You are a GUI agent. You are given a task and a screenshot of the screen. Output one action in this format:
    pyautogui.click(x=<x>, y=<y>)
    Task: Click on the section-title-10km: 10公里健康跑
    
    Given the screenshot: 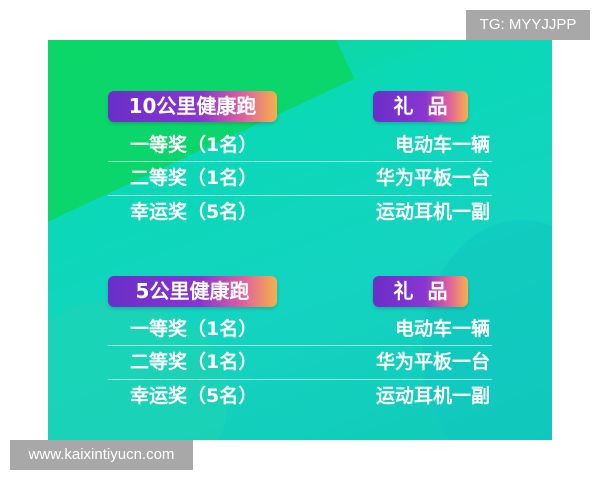 What is the action you would take?
    pyautogui.click(x=192, y=106)
    